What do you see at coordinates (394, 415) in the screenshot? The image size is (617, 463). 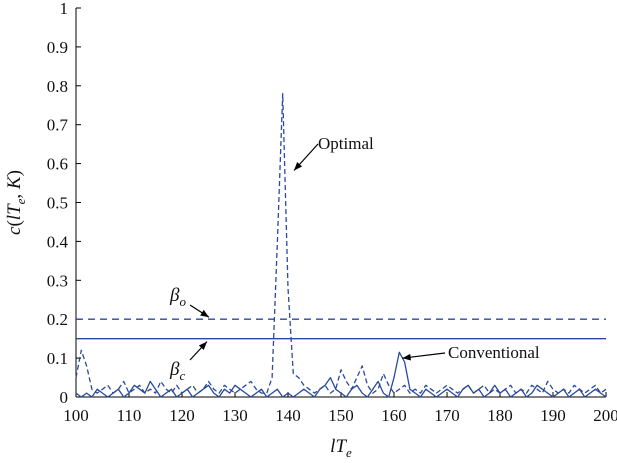 I see `x-tick-label: 160` at bounding box center [394, 415].